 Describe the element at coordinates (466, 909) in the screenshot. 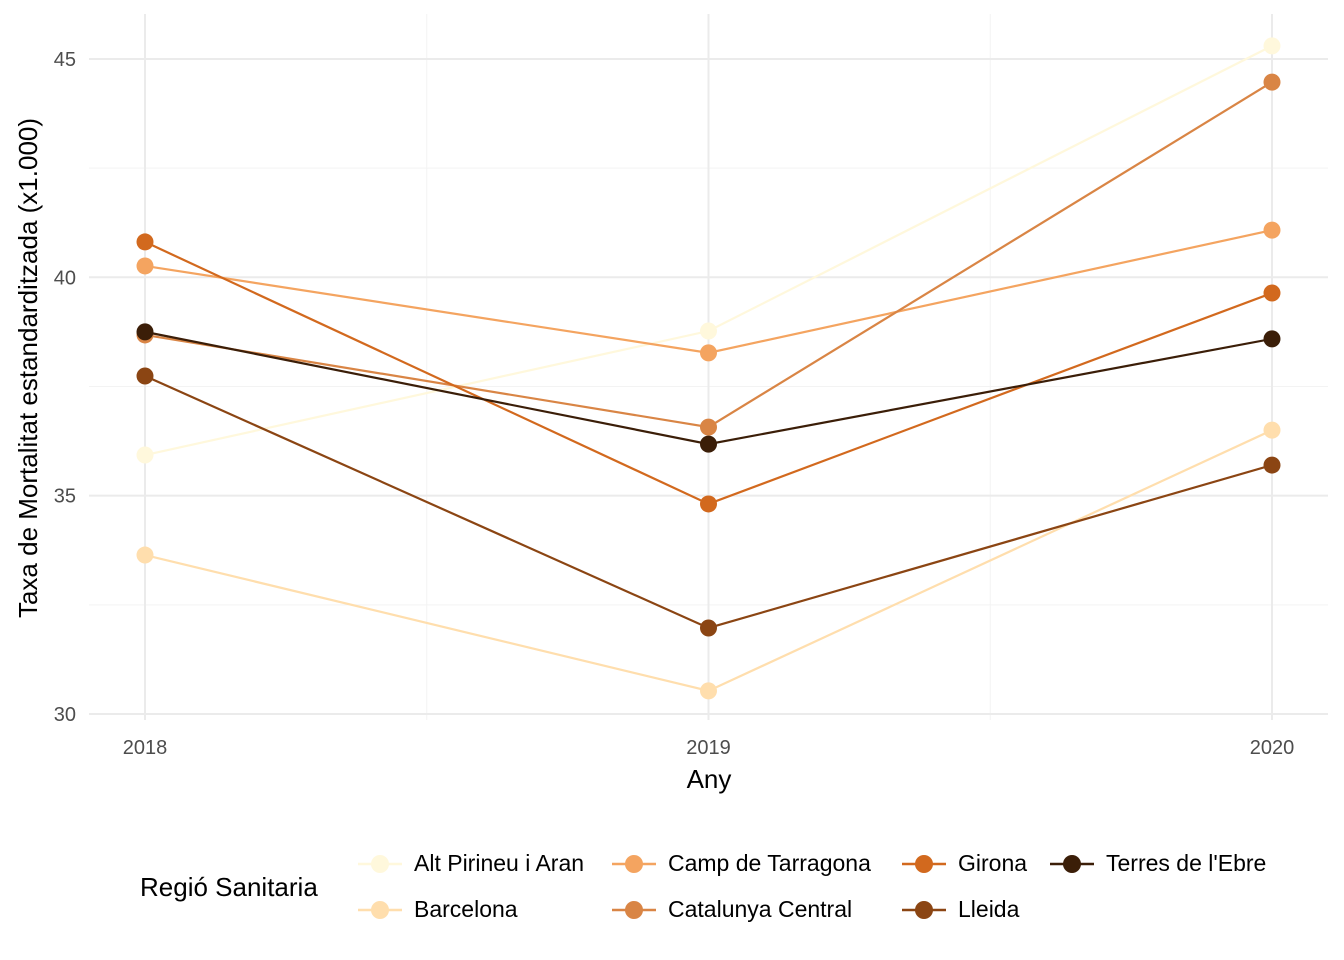

I see `legend-label: Barcelona` at that location.